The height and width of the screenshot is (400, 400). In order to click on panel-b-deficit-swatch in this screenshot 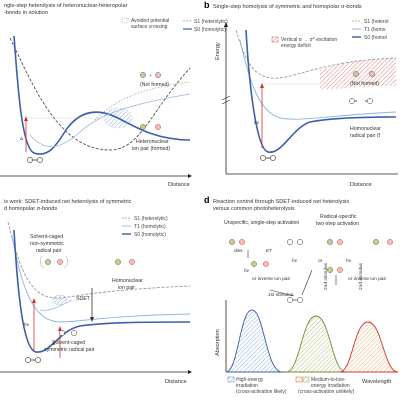, I will do `click(275, 39)`.